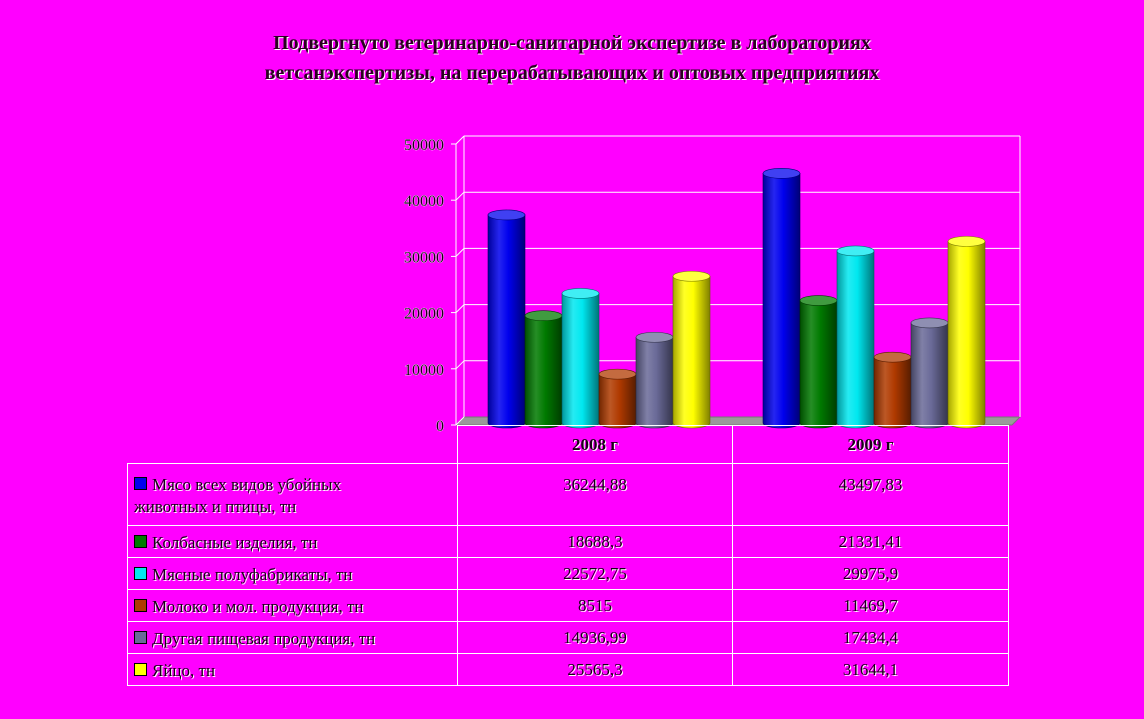 Image resolution: width=1144 pixels, height=719 pixels. I want to click on series-name-line: Молоко и мол. продукция, тн, so click(258, 606).